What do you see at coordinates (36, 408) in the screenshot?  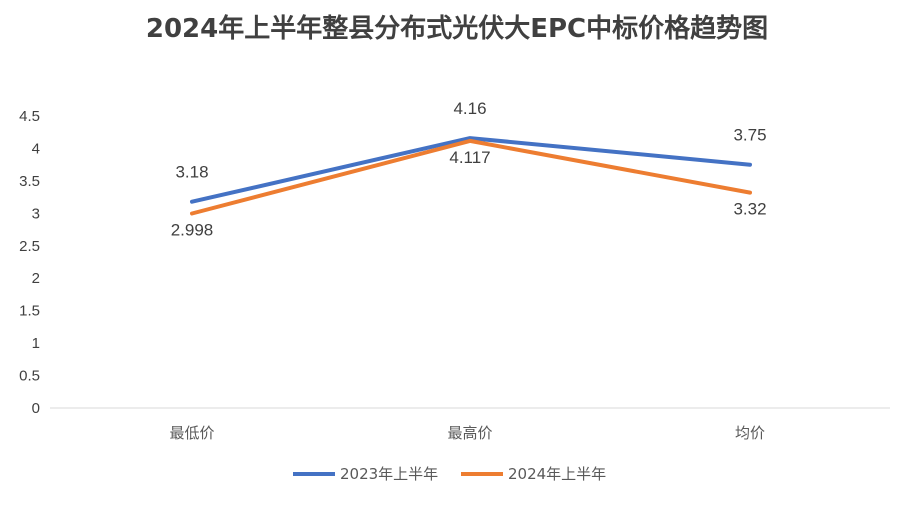 I see `y-tick-label-0: 0` at bounding box center [36, 408].